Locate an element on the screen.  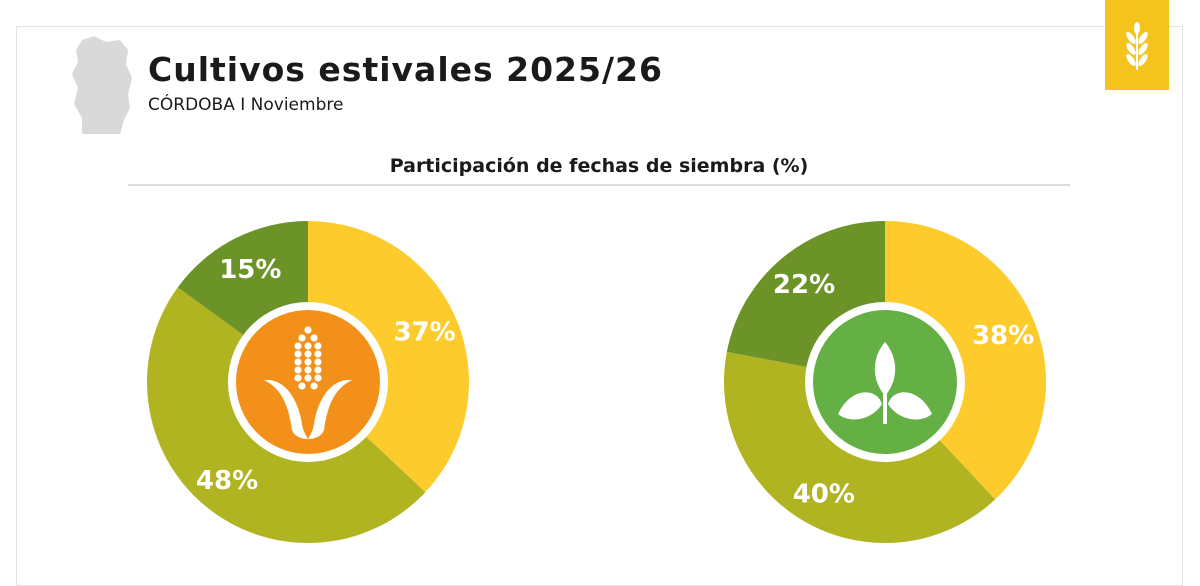
wheat-icon is located at coordinates (1137, 46).